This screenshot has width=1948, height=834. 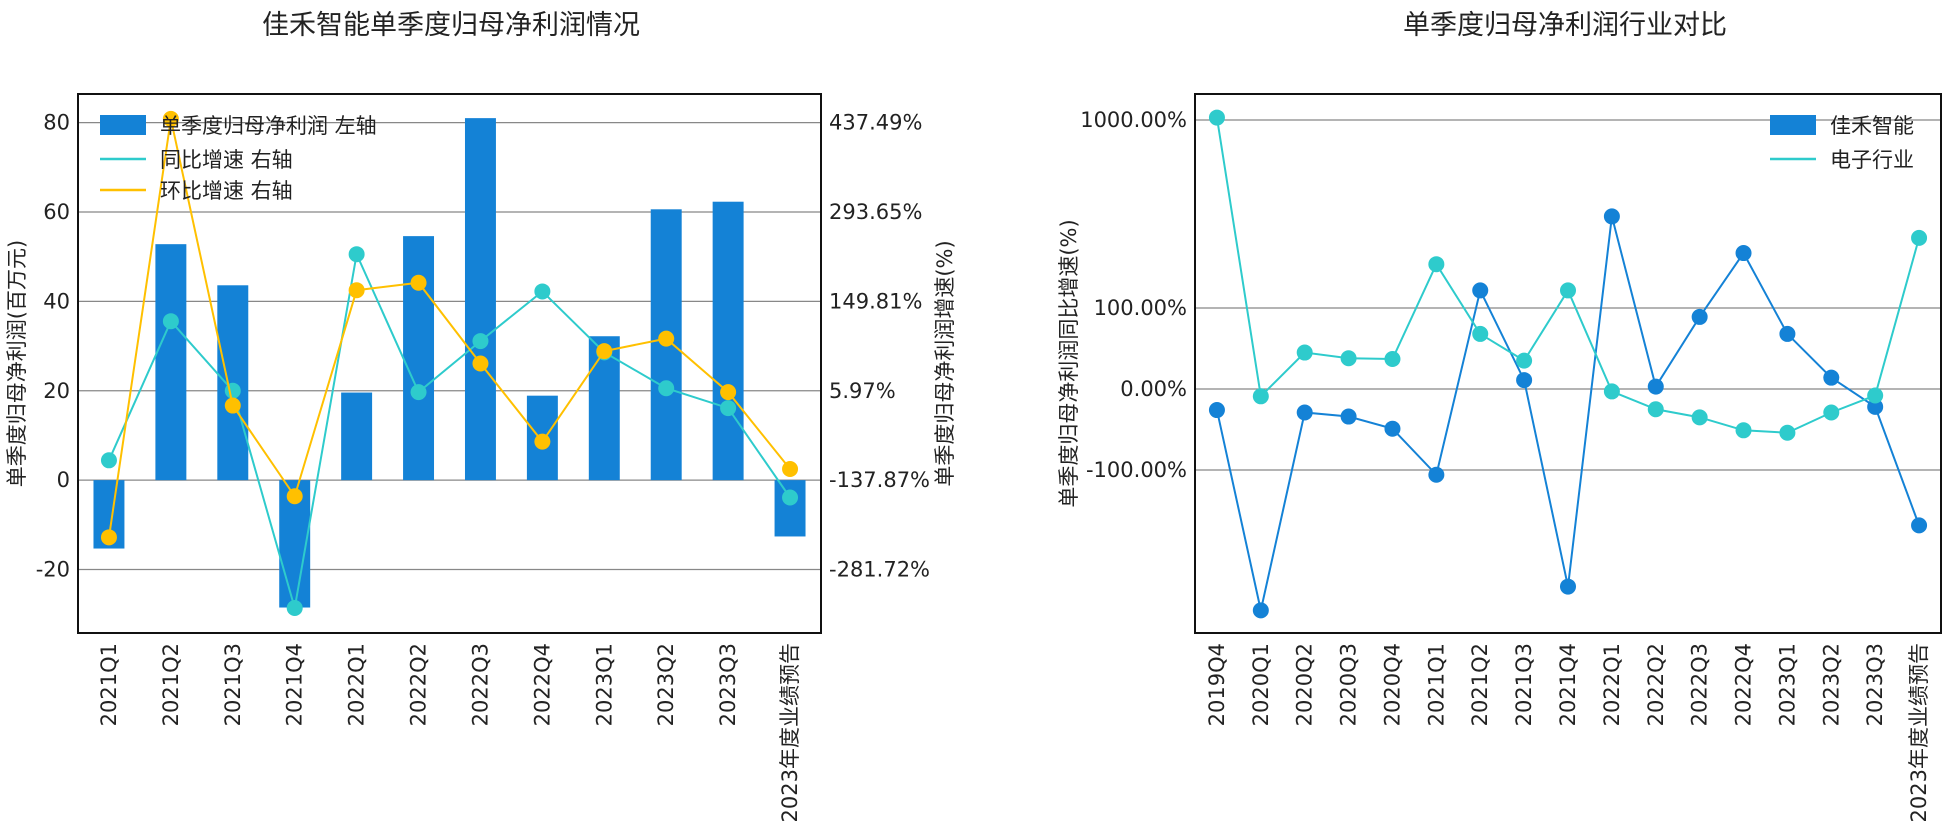 What do you see at coordinates (63, 480) in the screenshot?
I see `y-tick-label: 0` at bounding box center [63, 480].